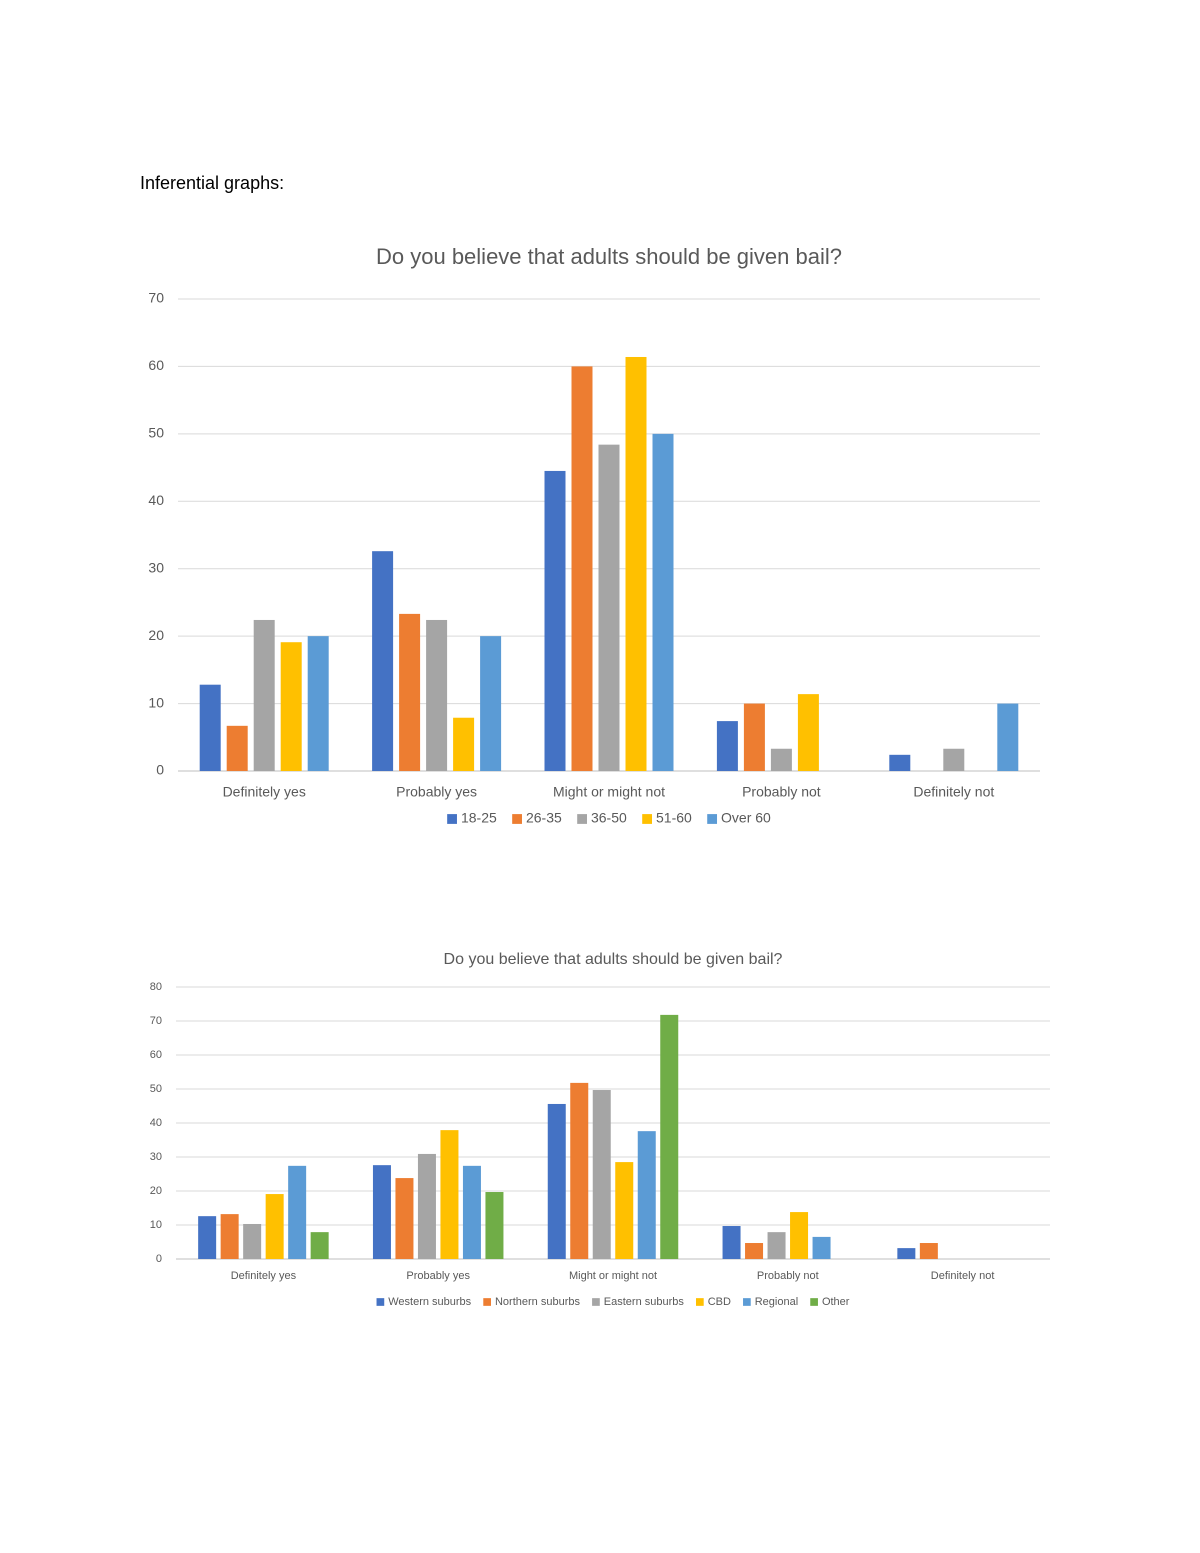 The height and width of the screenshot is (1553, 1200). Describe the element at coordinates (746, 818) in the screenshot. I see `legend-label: Over 60` at that location.